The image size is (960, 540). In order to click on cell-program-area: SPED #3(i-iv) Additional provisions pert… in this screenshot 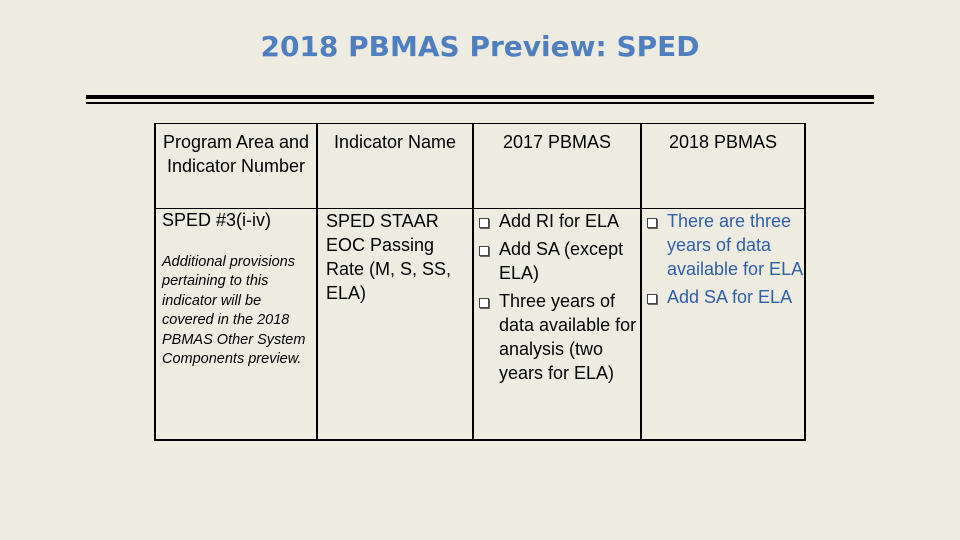, I will do `click(236, 324)`.